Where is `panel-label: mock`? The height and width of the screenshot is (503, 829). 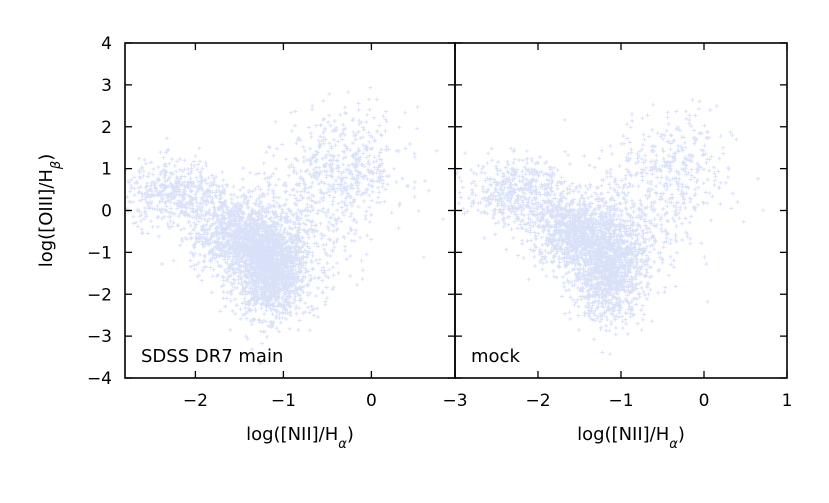 panel-label: mock is located at coordinates (495, 356).